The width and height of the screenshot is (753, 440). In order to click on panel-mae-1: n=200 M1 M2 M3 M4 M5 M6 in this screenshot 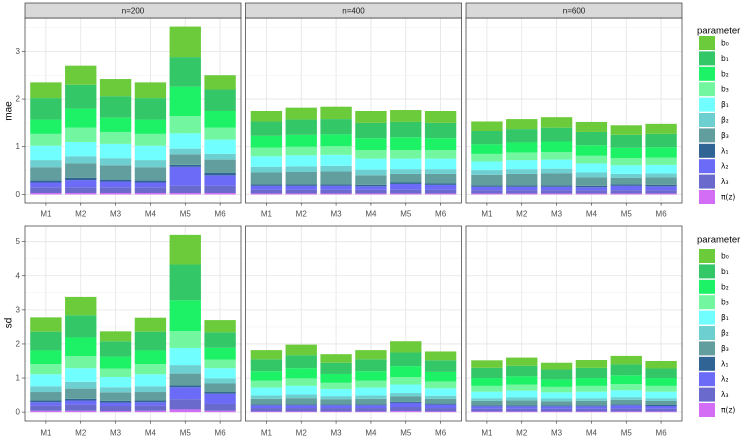, I will do `click(133, 110)`.